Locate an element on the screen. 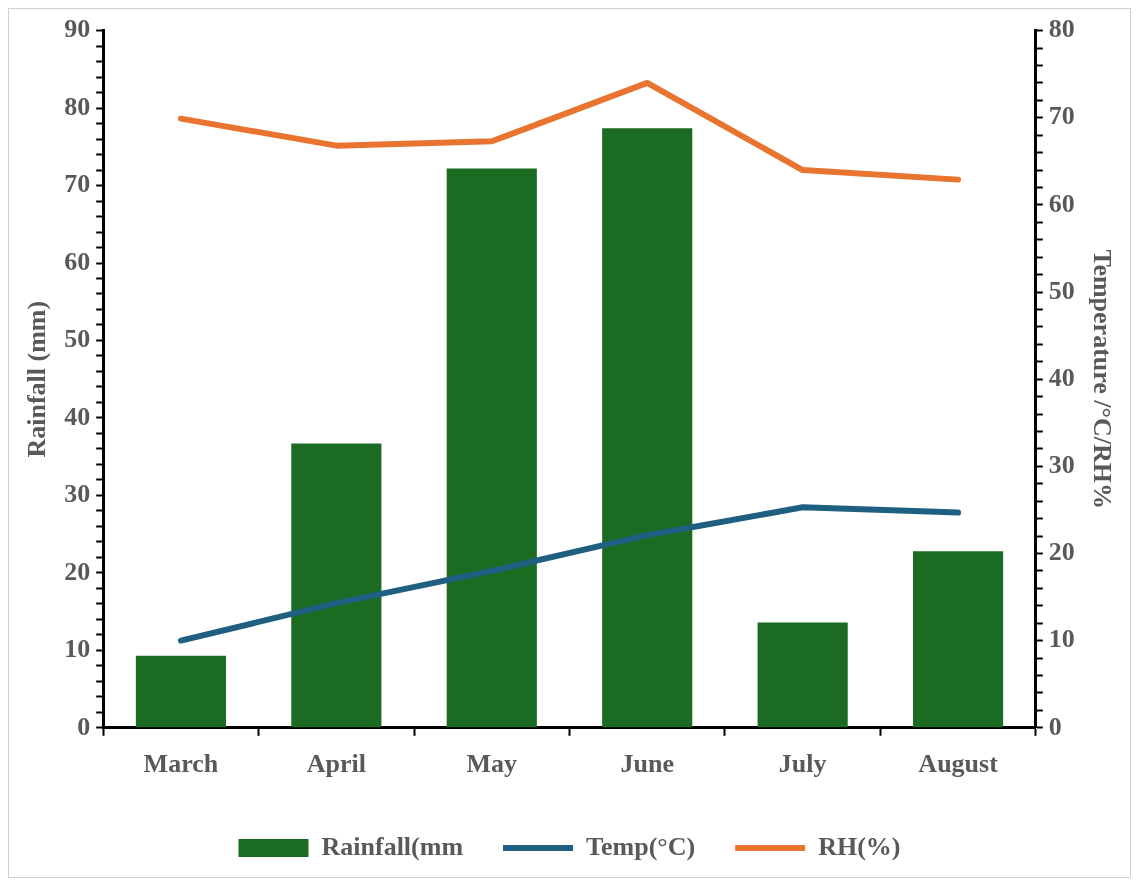  y-tick-label: 80 is located at coordinates (77, 106).